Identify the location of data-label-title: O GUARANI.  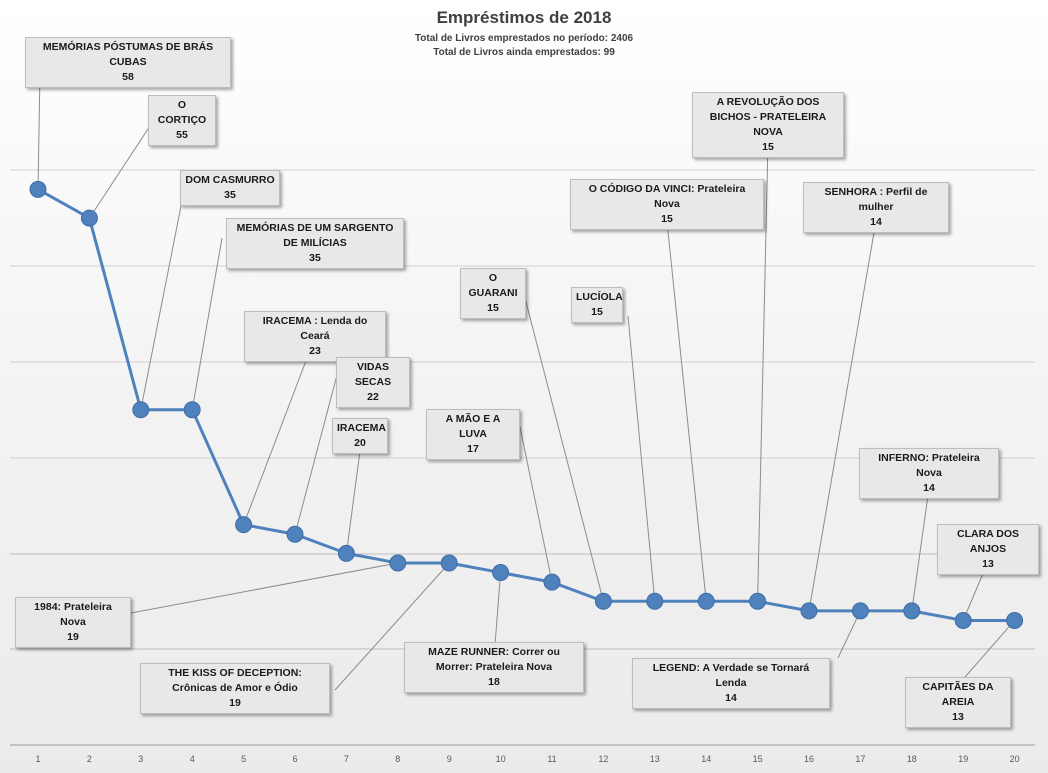
(493, 285).